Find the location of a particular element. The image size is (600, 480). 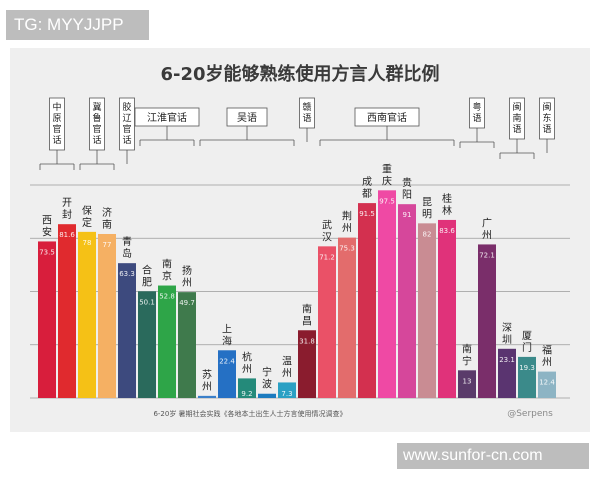

group-label: 闽东语 is located at coordinates (546, 118).